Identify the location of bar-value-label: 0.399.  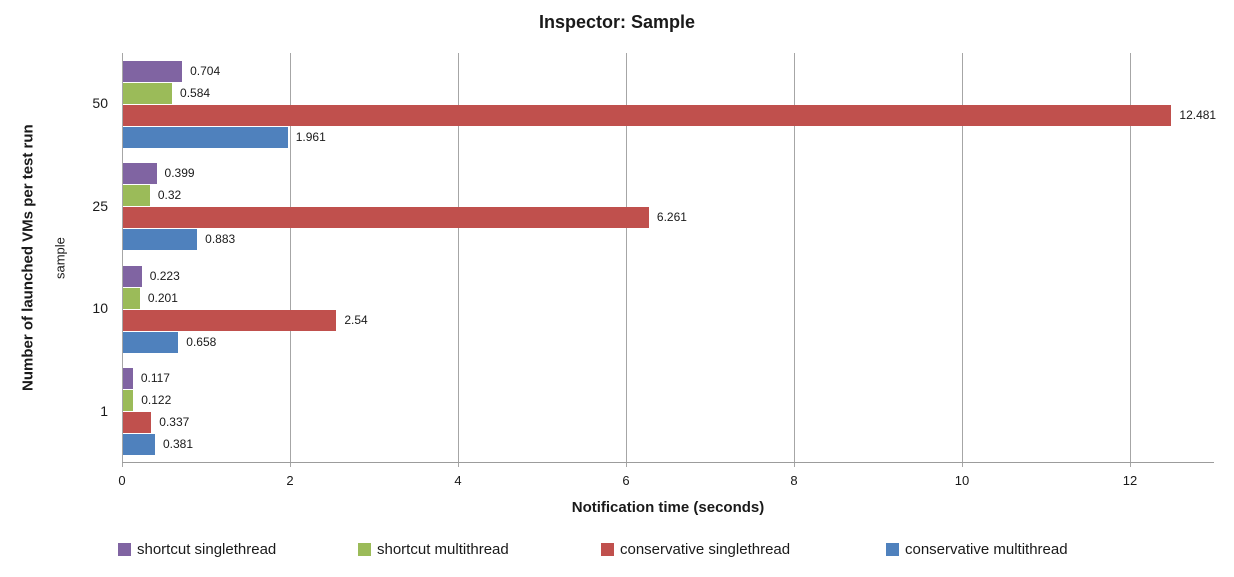
(179, 173).